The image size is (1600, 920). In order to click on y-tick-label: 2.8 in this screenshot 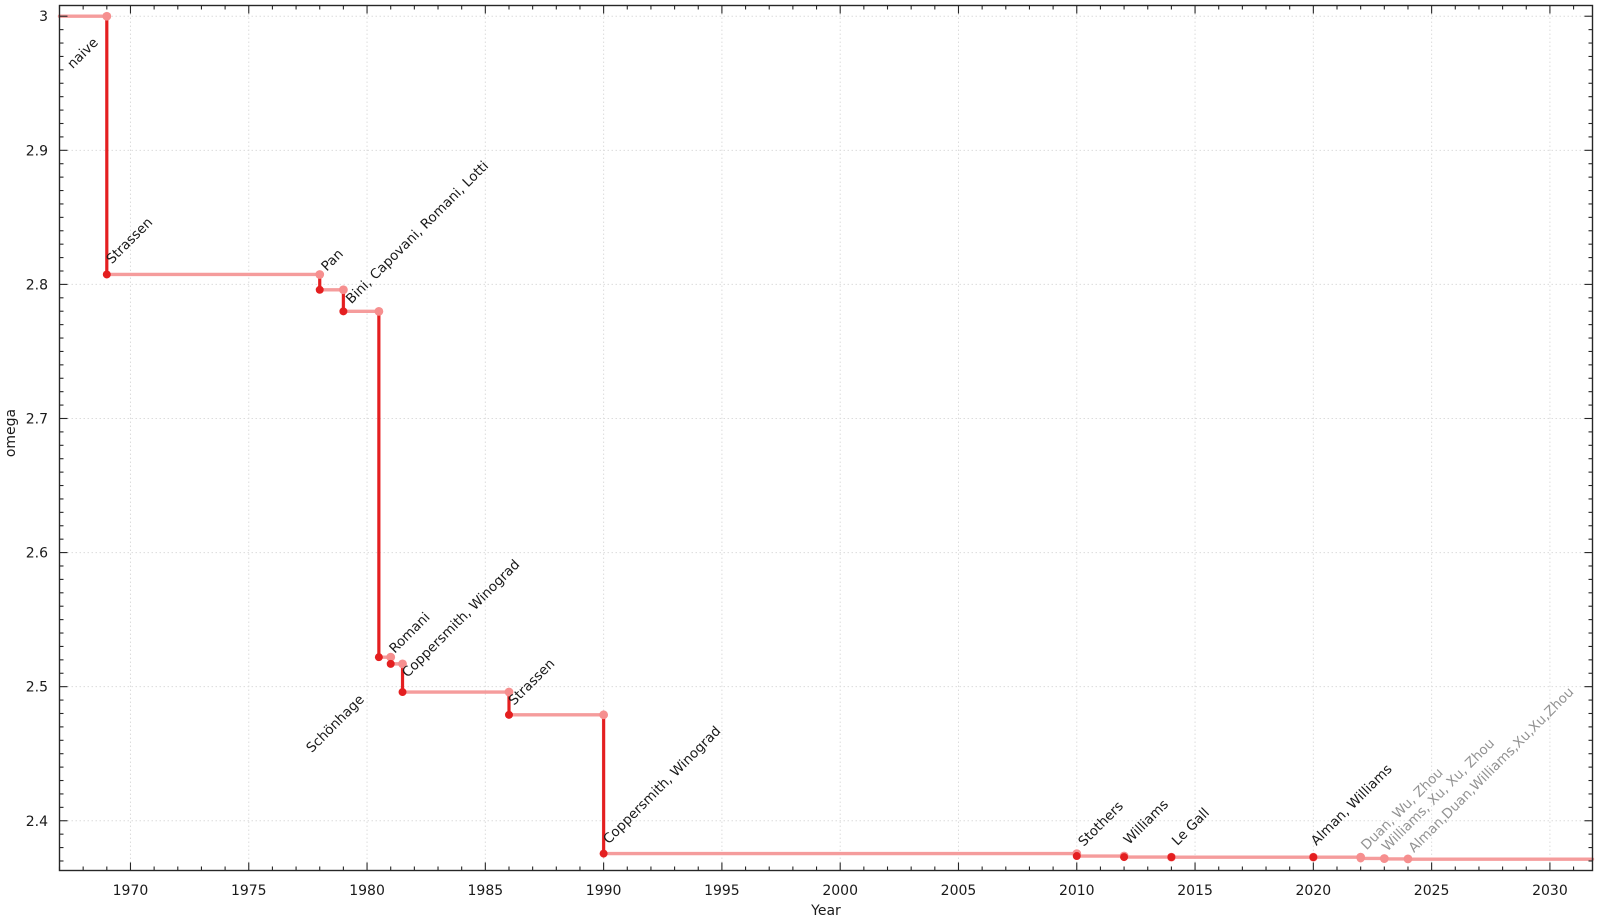, I will do `click(37, 285)`.